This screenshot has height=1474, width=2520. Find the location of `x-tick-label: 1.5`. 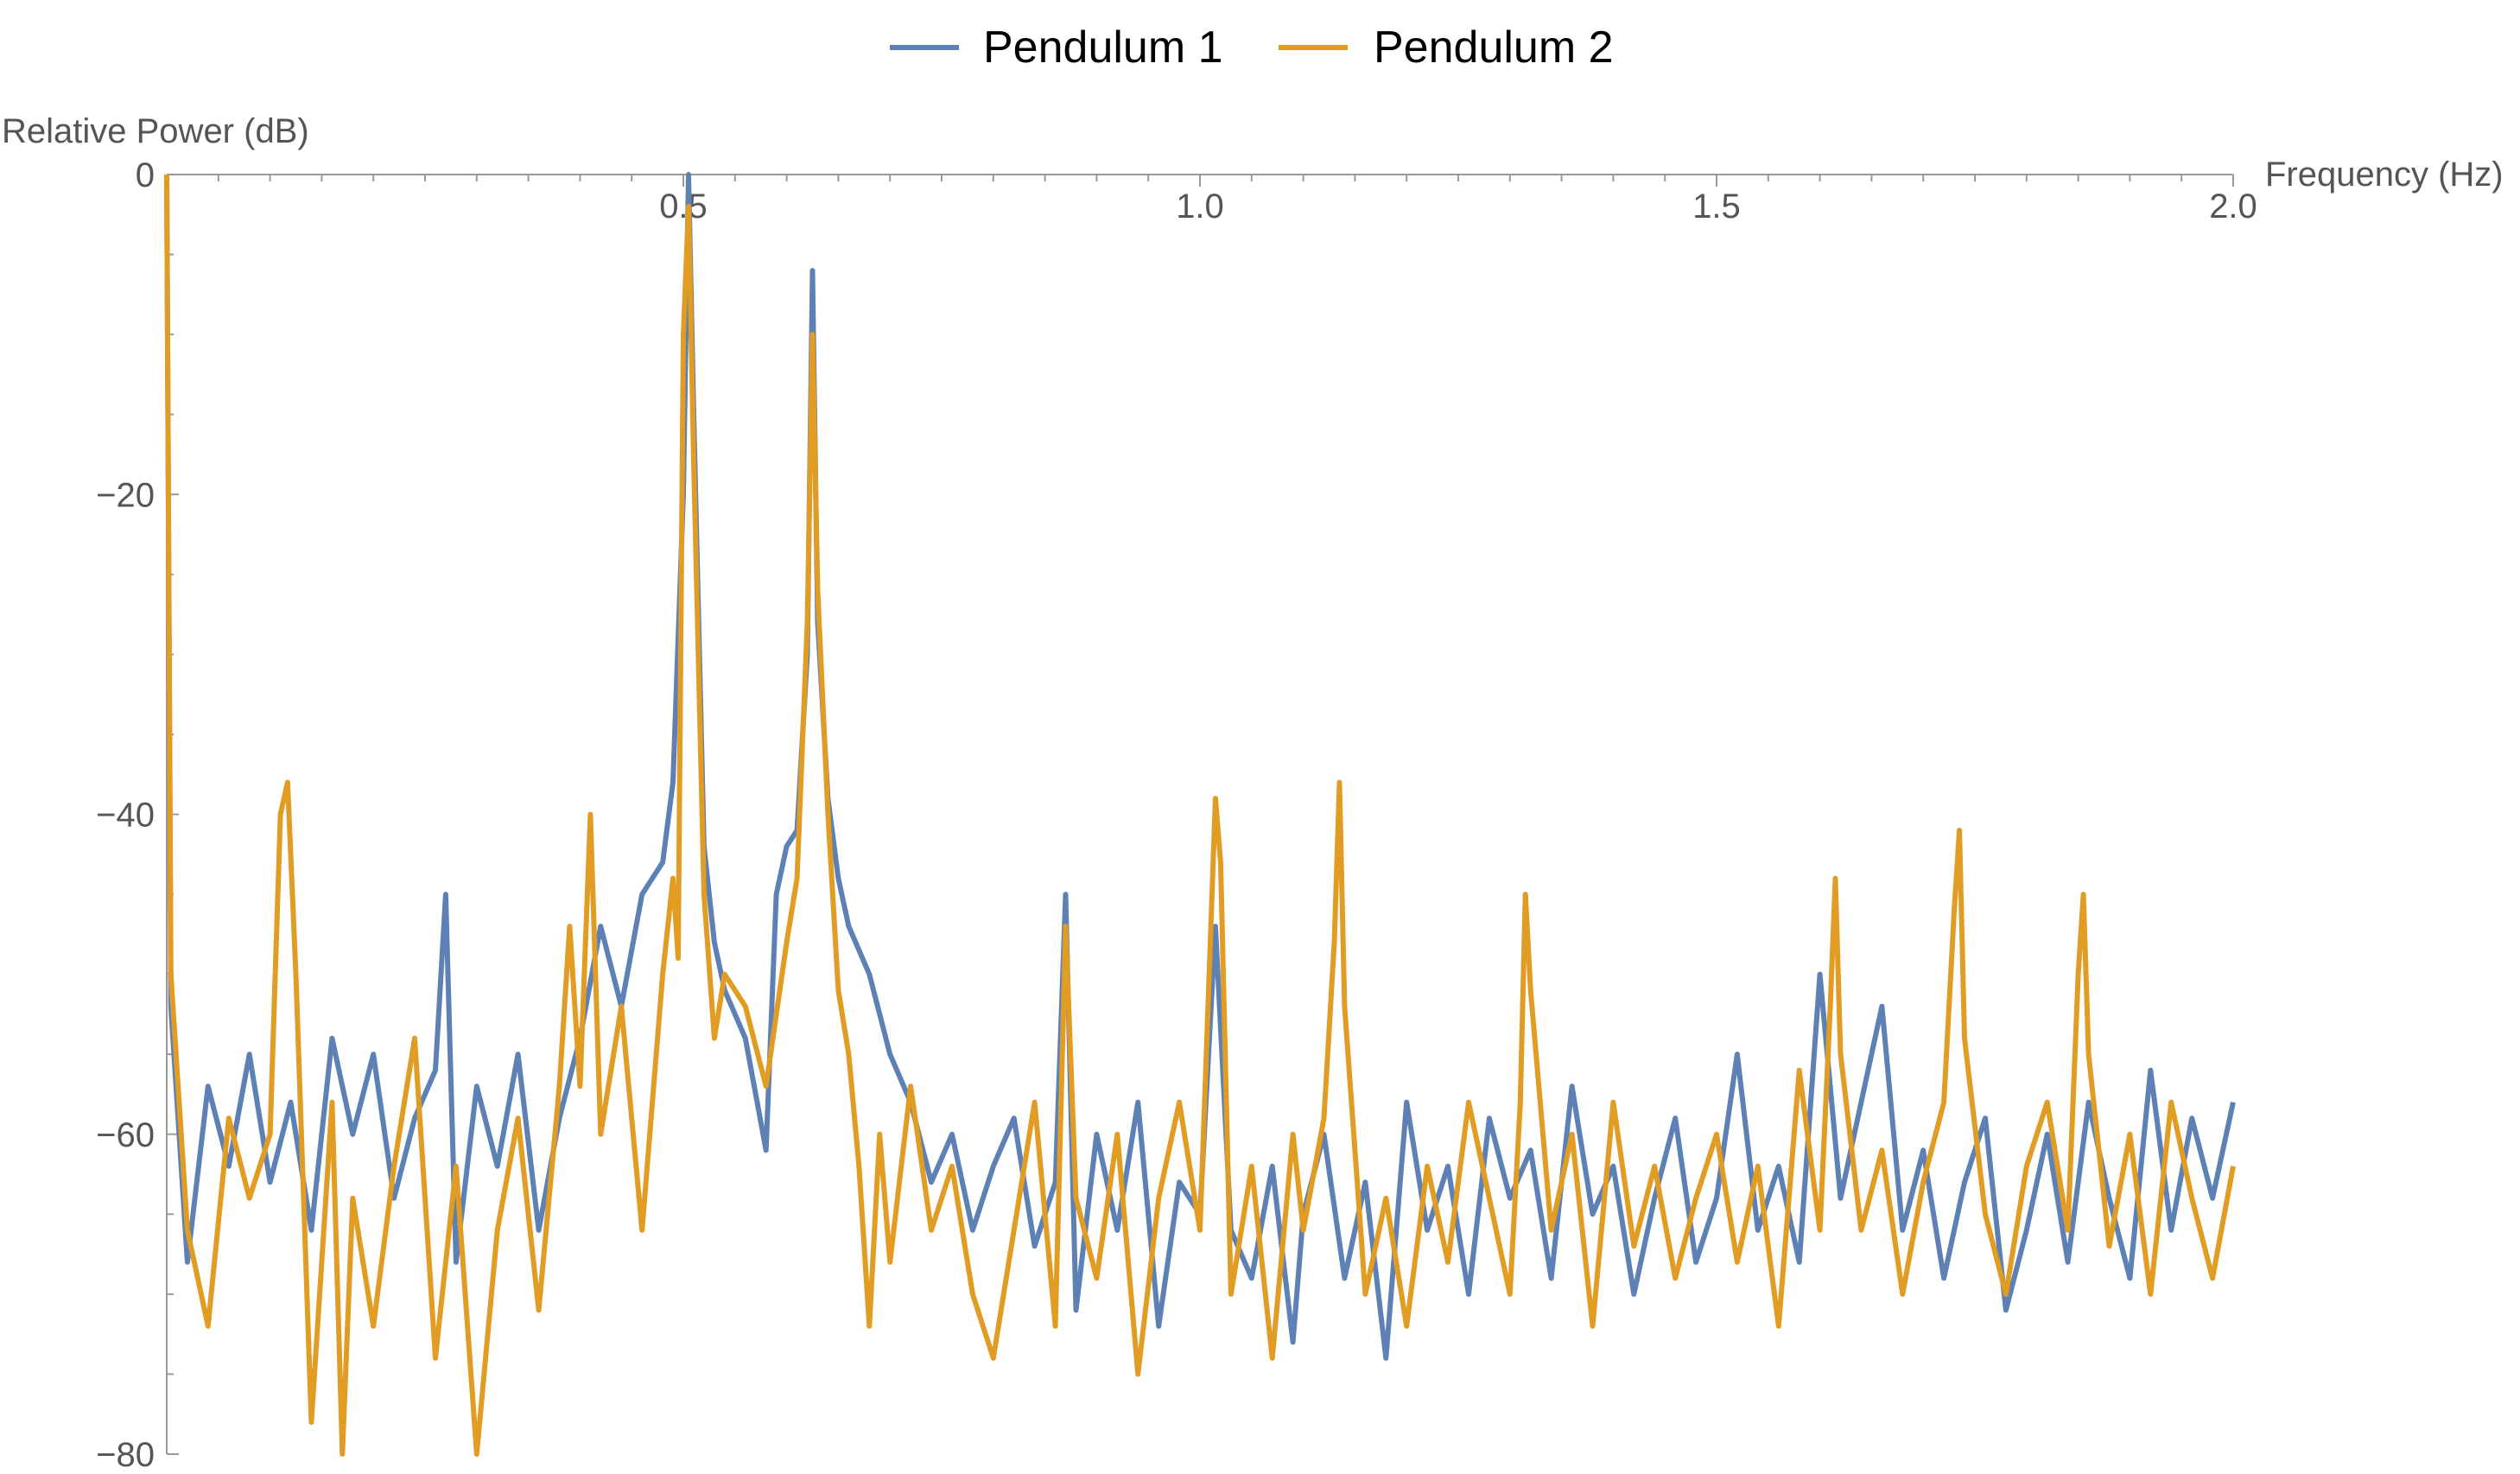

x-tick-label: 1.5 is located at coordinates (1716, 206).